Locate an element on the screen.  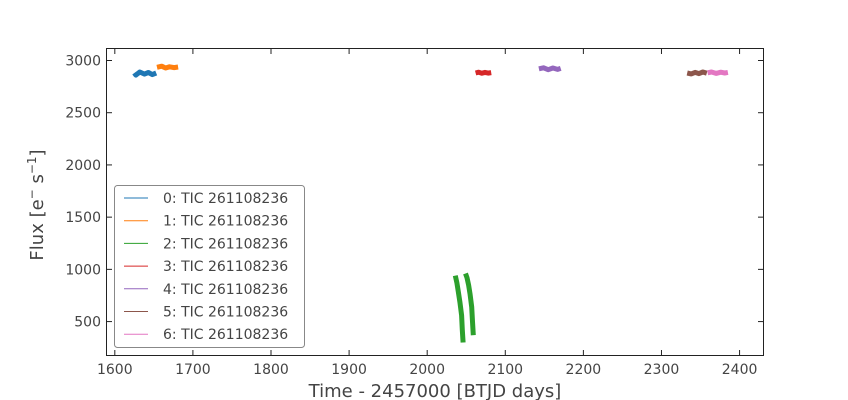
x-tick-label: 1700 is located at coordinates (193, 370).